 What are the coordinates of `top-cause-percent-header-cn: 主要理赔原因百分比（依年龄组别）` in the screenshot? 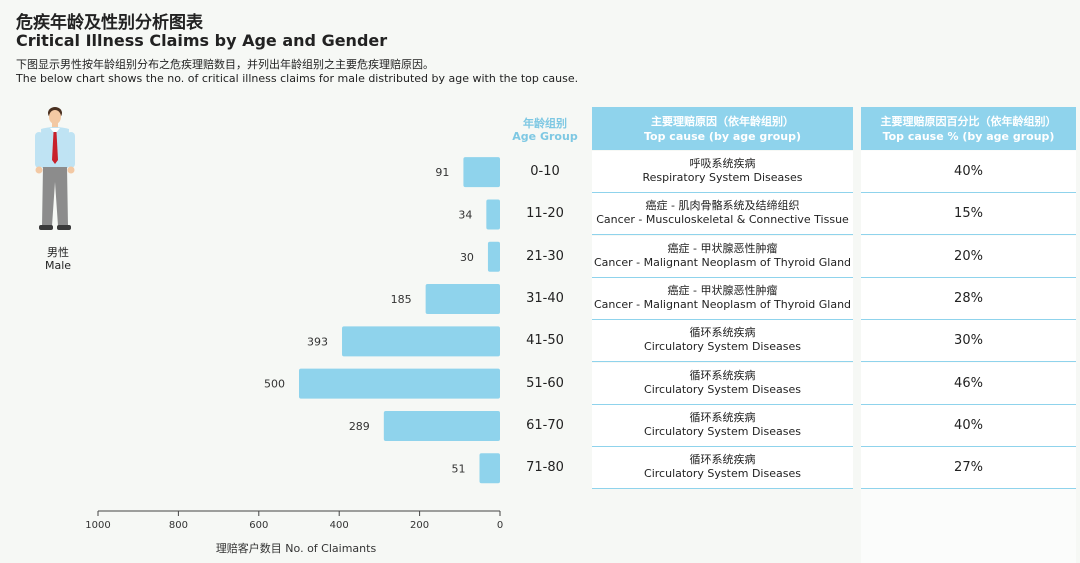 It's located at (968, 121).